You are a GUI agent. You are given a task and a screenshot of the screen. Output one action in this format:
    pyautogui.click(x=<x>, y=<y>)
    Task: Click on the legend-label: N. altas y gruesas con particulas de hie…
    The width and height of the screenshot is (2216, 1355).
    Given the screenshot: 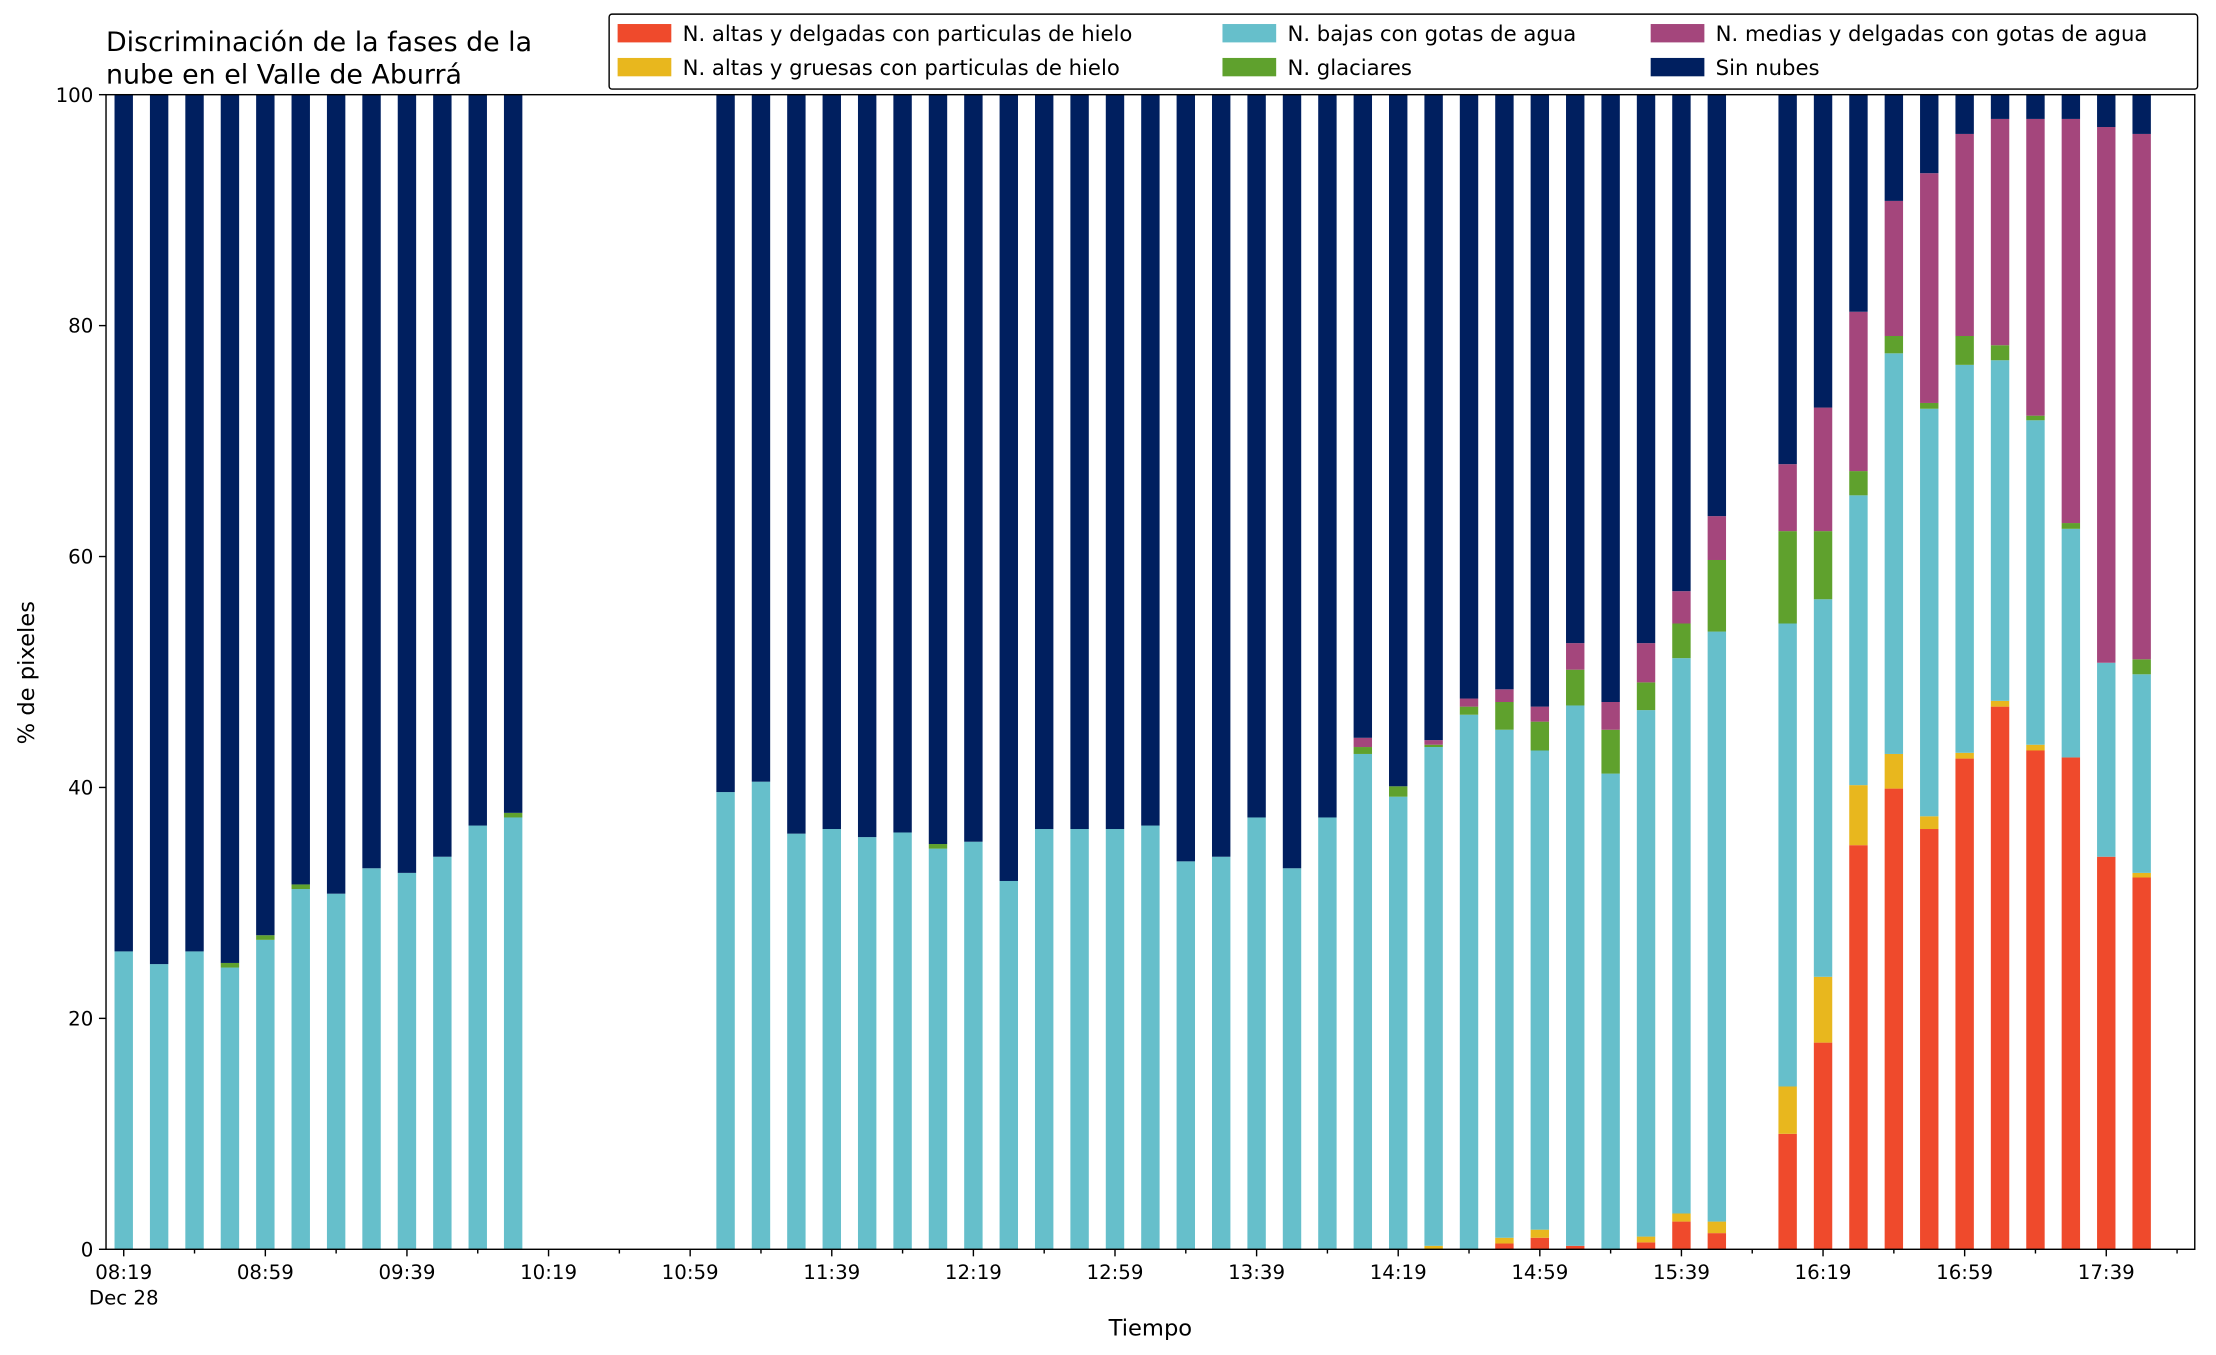 What is the action you would take?
    pyautogui.click(x=901, y=67)
    